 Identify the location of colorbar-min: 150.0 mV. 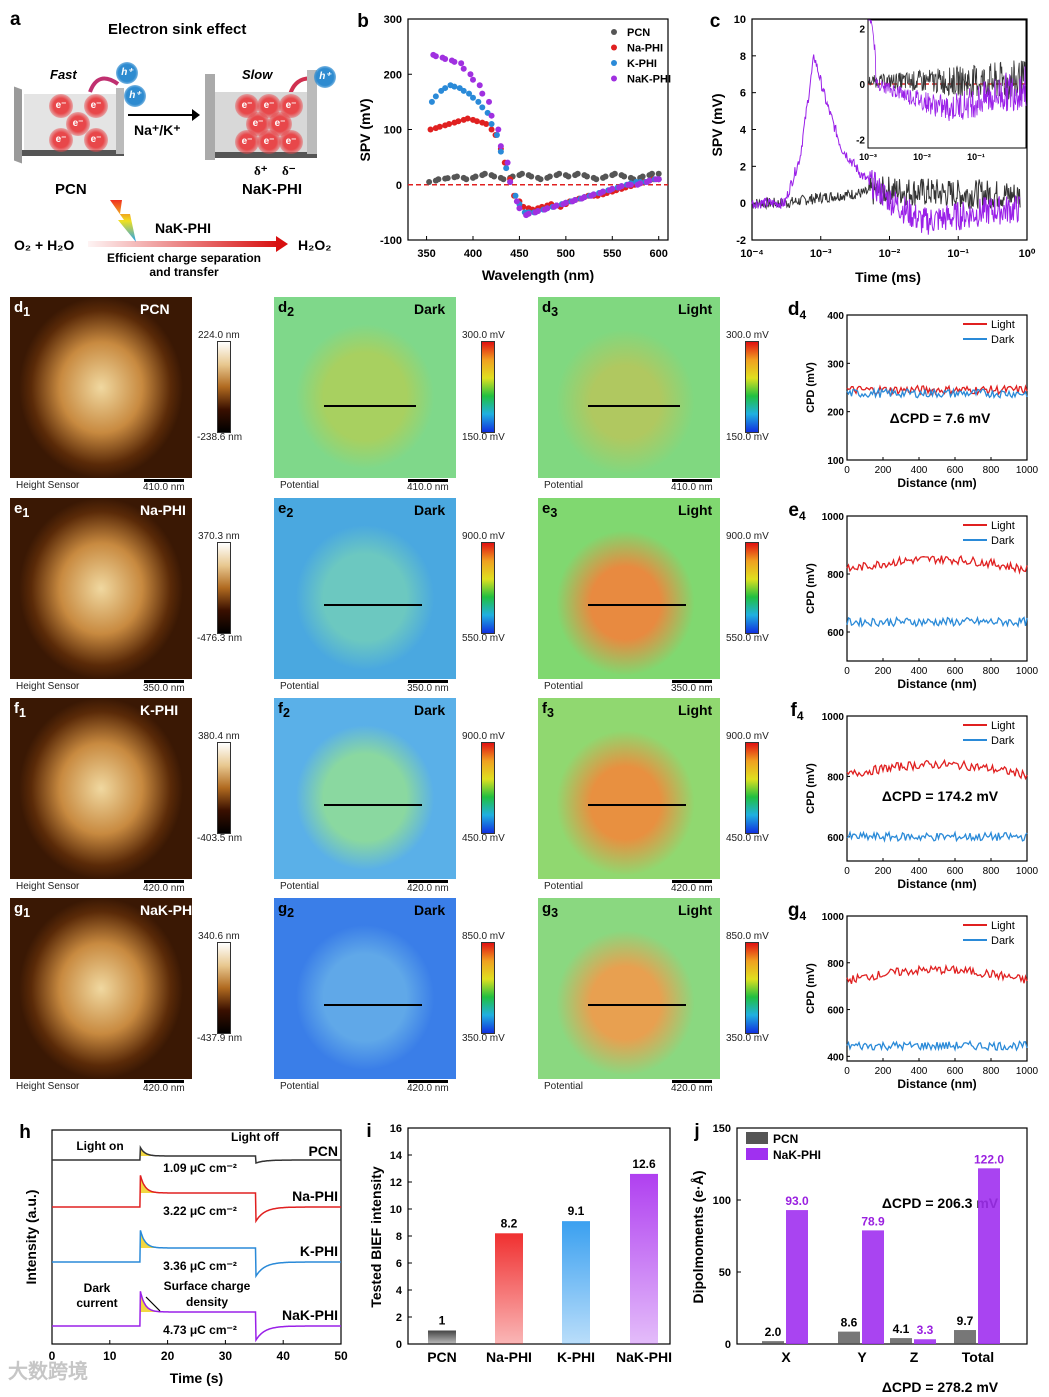
(747, 437).